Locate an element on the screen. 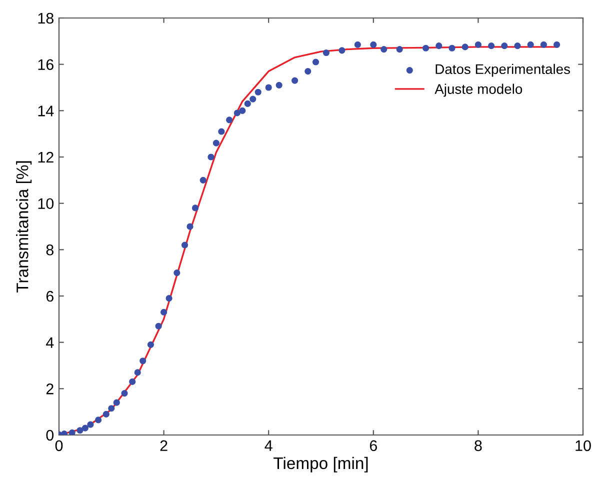 Image resolution: width=594 pixels, height=484 pixels. x-axis-title: Tiempo [min] is located at coordinates (321, 464).